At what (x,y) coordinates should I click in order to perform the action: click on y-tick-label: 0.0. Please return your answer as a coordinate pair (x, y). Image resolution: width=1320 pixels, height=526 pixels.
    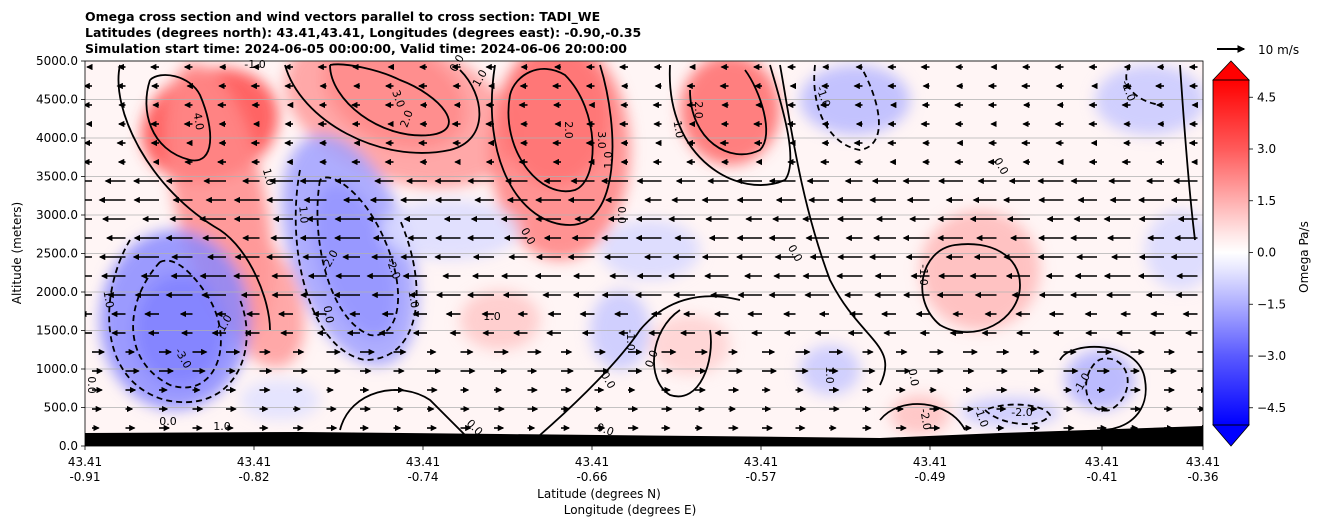
    Looking at the image, I should click on (68, 446).